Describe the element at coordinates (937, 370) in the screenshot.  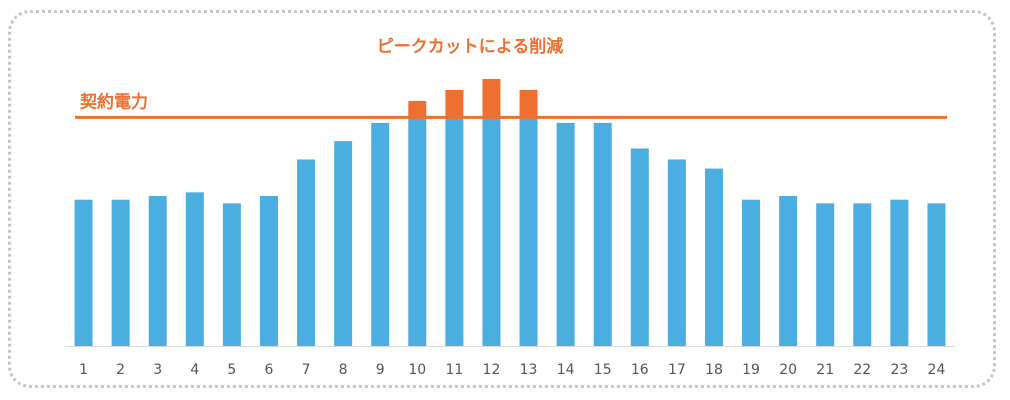
I see `x-tick-label: 24` at that location.